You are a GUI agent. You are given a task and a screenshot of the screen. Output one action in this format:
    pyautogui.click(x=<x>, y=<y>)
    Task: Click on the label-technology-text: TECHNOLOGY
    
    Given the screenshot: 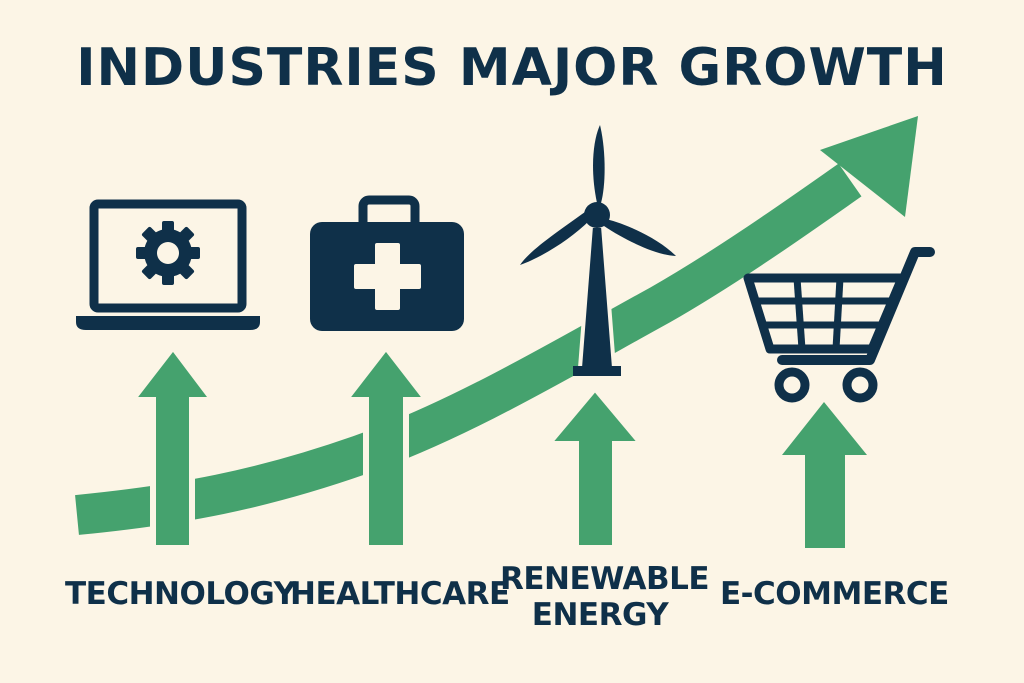 What is the action you would take?
    pyautogui.click(x=180, y=594)
    